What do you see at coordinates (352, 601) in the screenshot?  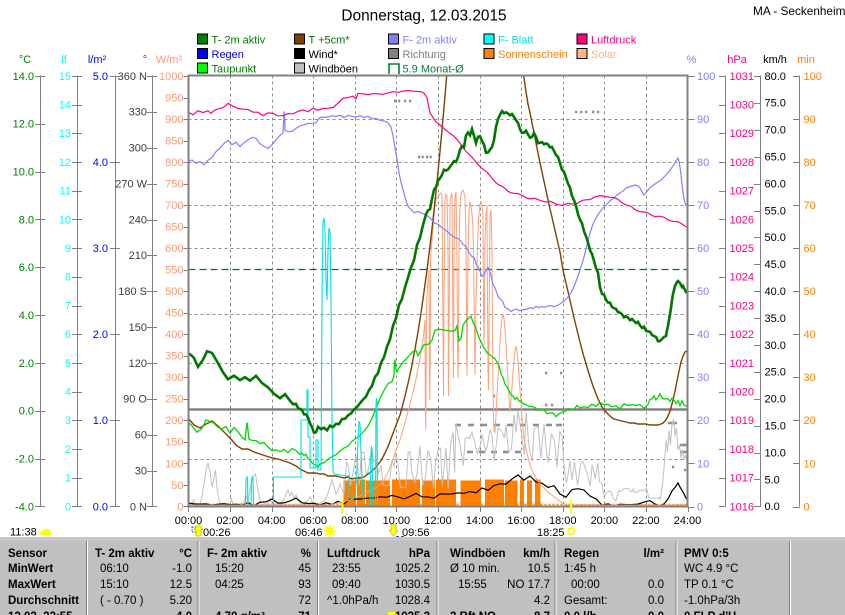 I see `svg-text: ^1.0hPa/h` at bounding box center [352, 601].